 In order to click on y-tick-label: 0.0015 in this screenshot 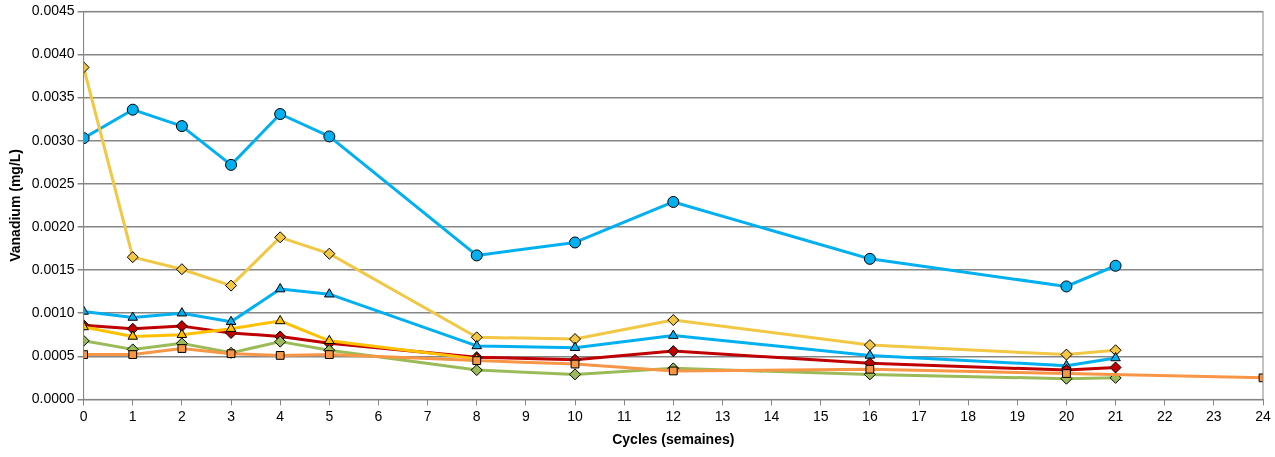, I will do `click(53, 268)`.